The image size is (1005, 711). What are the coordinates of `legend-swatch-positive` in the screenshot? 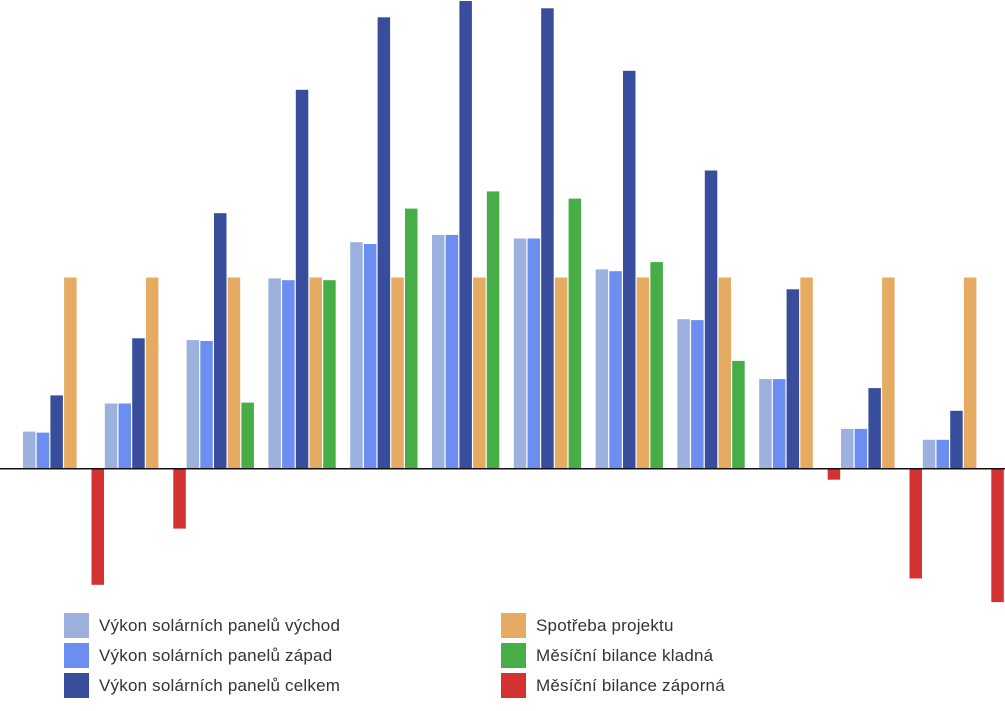 It's located at (513, 655).